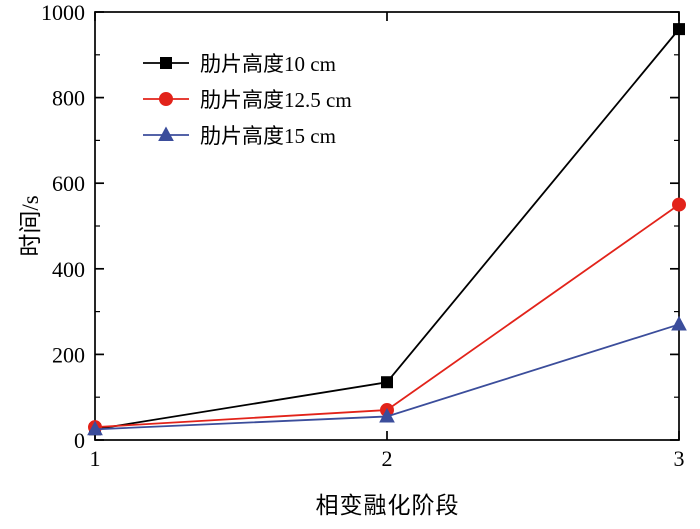 This screenshot has height=529, width=700. I want to click on svg-text: 肋片高度10 cm, so click(268, 64).